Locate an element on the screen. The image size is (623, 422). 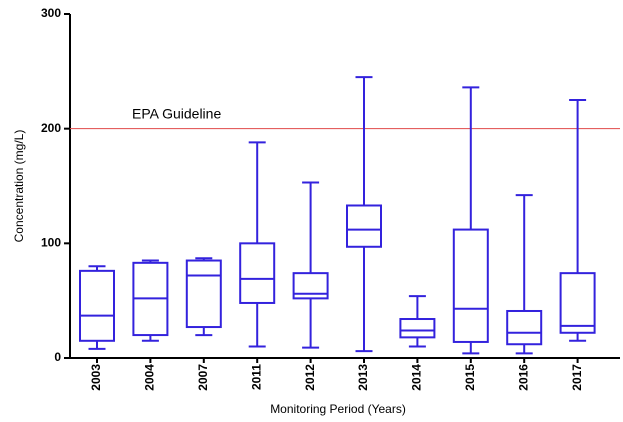
x-tick-label: 2015 is located at coordinates (470, 377).